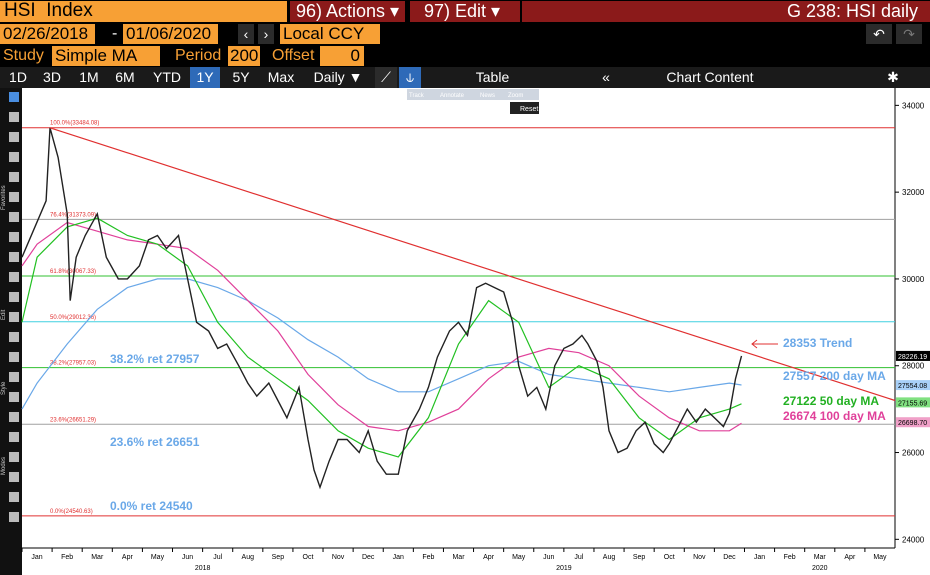 The image size is (930, 575). I want to click on range-button: 1Y, so click(205, 77).